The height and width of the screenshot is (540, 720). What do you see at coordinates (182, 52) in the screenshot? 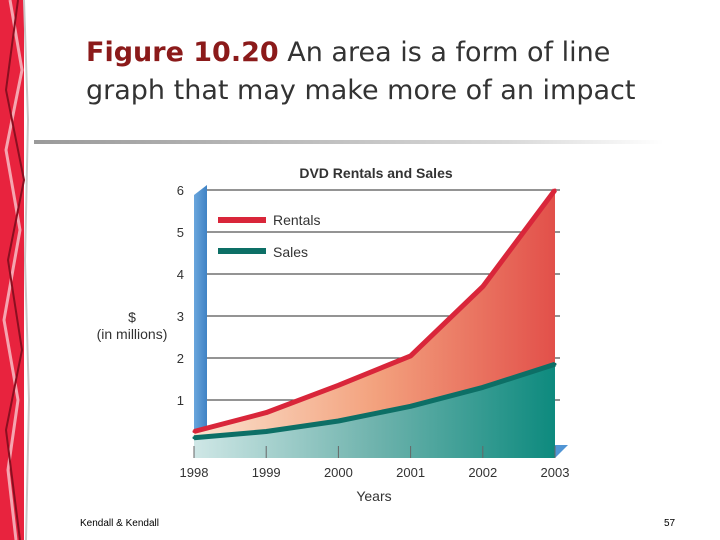
I see `figure-number: Figure 10.20` at bounding box center [182, 52].